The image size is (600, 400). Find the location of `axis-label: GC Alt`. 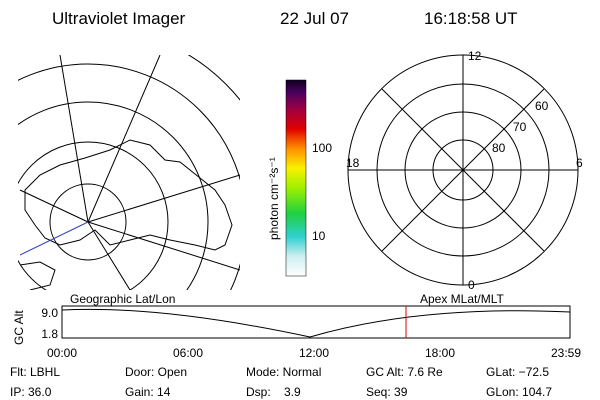

axis-label: GC Alt is located at coordinates (19, 327).